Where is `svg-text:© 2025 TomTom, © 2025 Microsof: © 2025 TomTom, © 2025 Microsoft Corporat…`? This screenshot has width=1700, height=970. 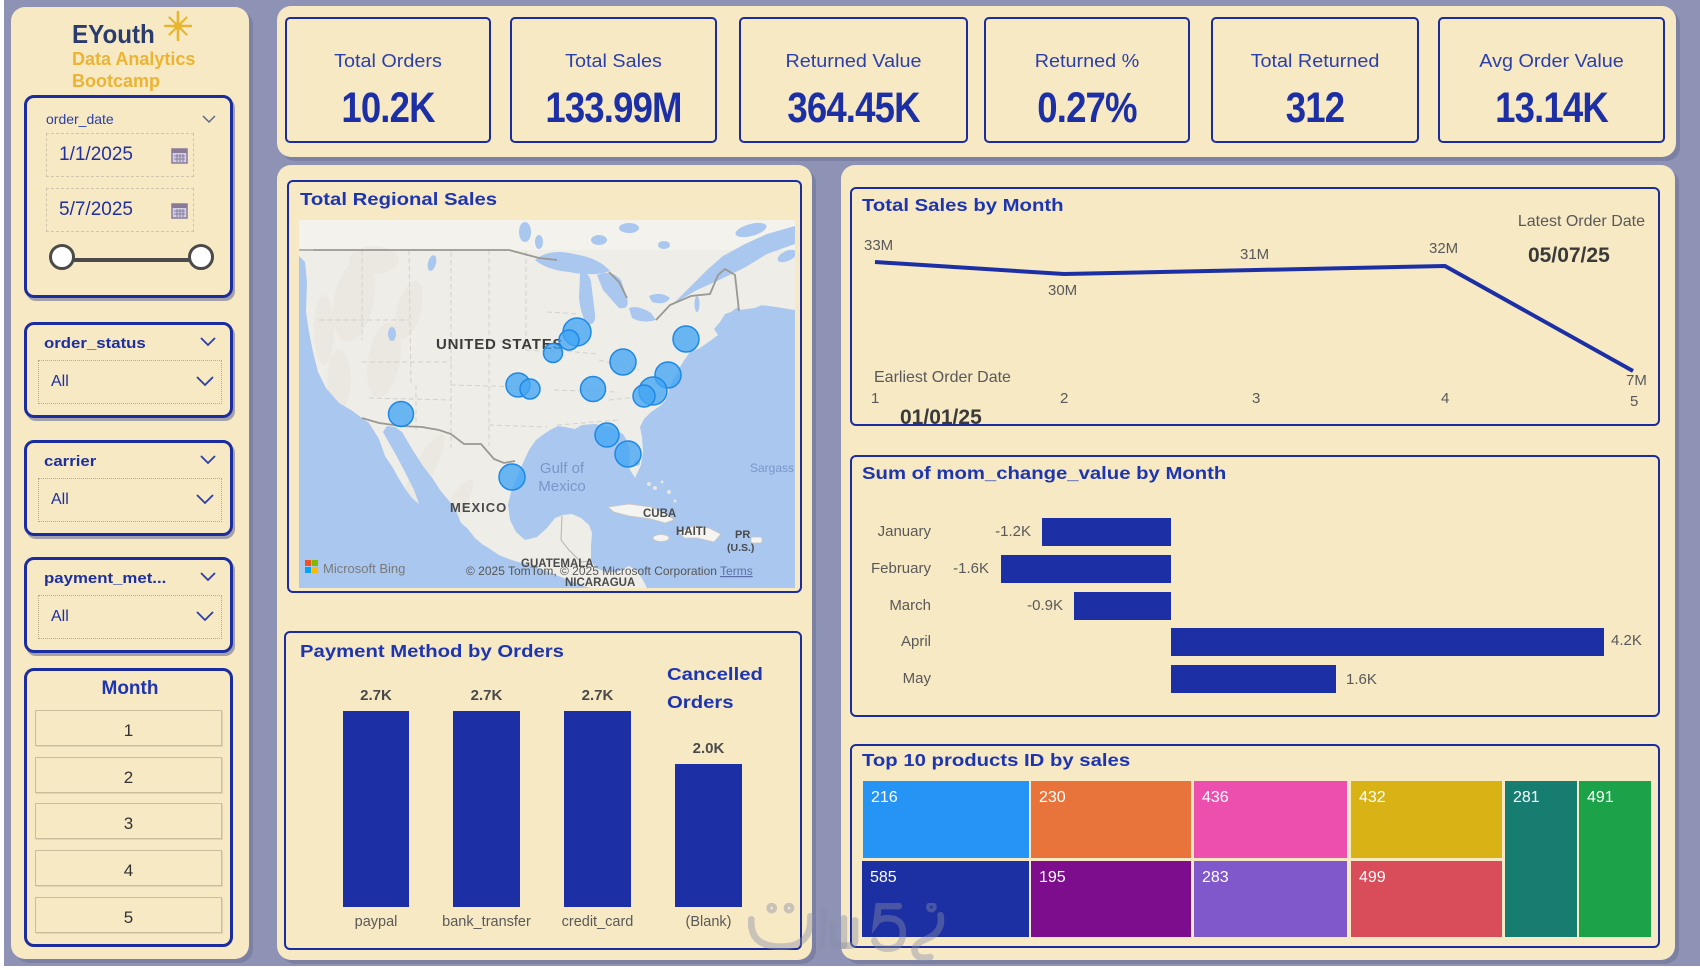
svg-text:© 2025 TomTom, © 2025 Microsof: © 2025 TomTom, © 2025 Microsoft Corporat… is located at coordinates (609, 571).